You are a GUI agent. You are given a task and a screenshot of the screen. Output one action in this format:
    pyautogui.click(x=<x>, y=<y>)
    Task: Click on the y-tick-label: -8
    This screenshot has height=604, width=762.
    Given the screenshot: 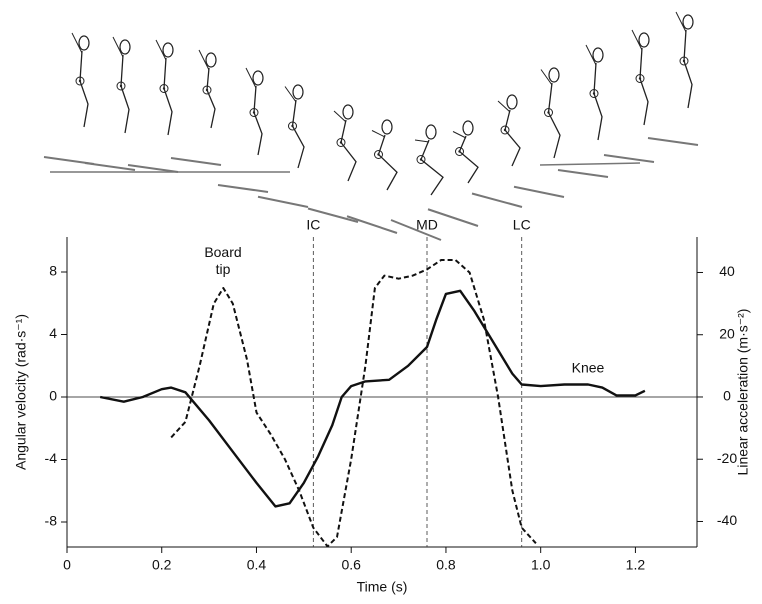 What is the action you would take?
    pyautogui.click(x=51, y=521)
    